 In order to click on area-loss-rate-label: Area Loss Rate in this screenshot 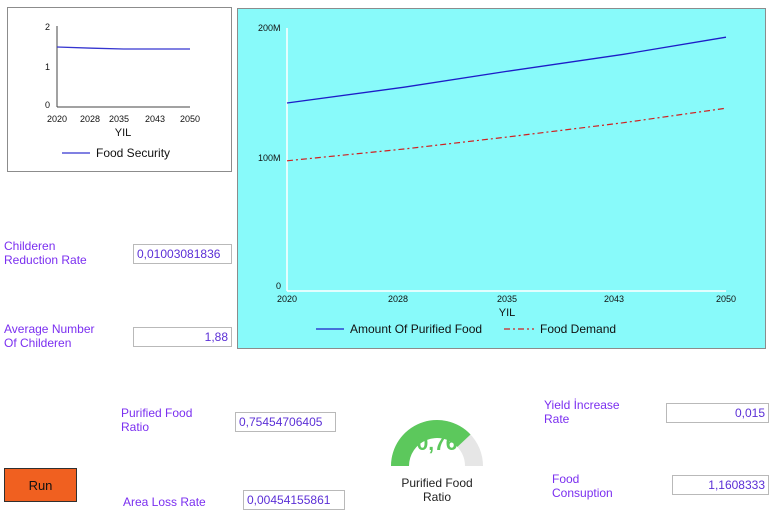, I will do `click(164, 502)`.